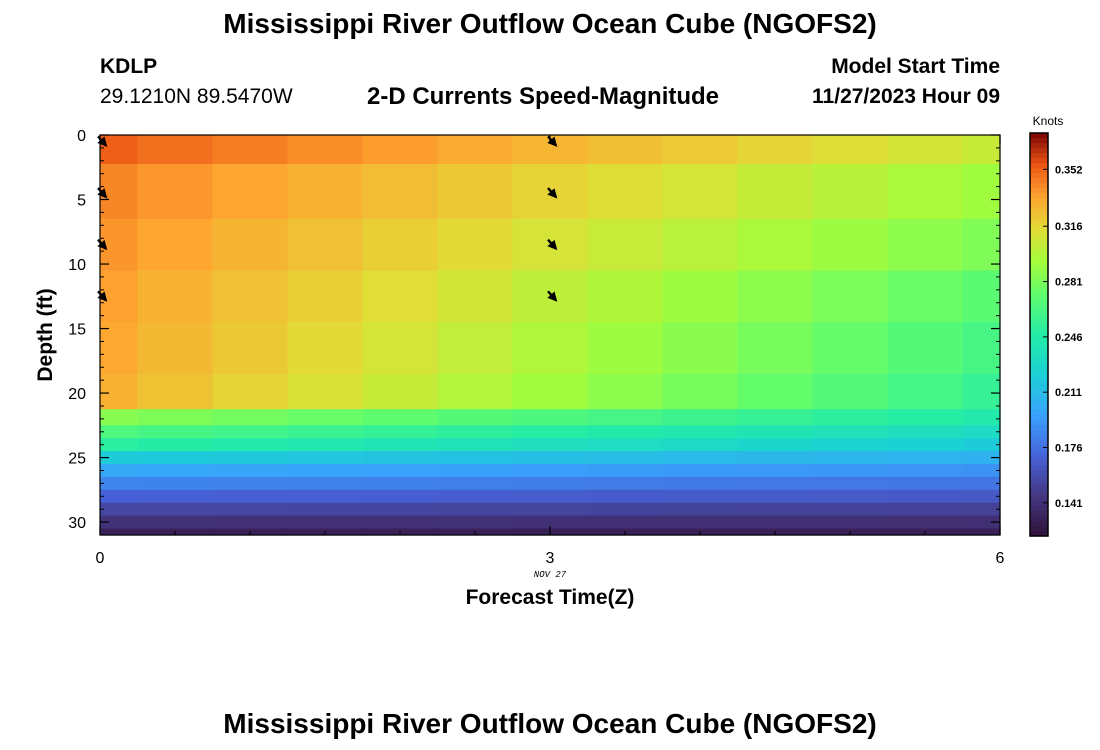 This screenshot has height=750, width=1100. Describe the element at coordinates (915, 66) in the screenshot. I see `model-start-label: Model Start Time` at that location.